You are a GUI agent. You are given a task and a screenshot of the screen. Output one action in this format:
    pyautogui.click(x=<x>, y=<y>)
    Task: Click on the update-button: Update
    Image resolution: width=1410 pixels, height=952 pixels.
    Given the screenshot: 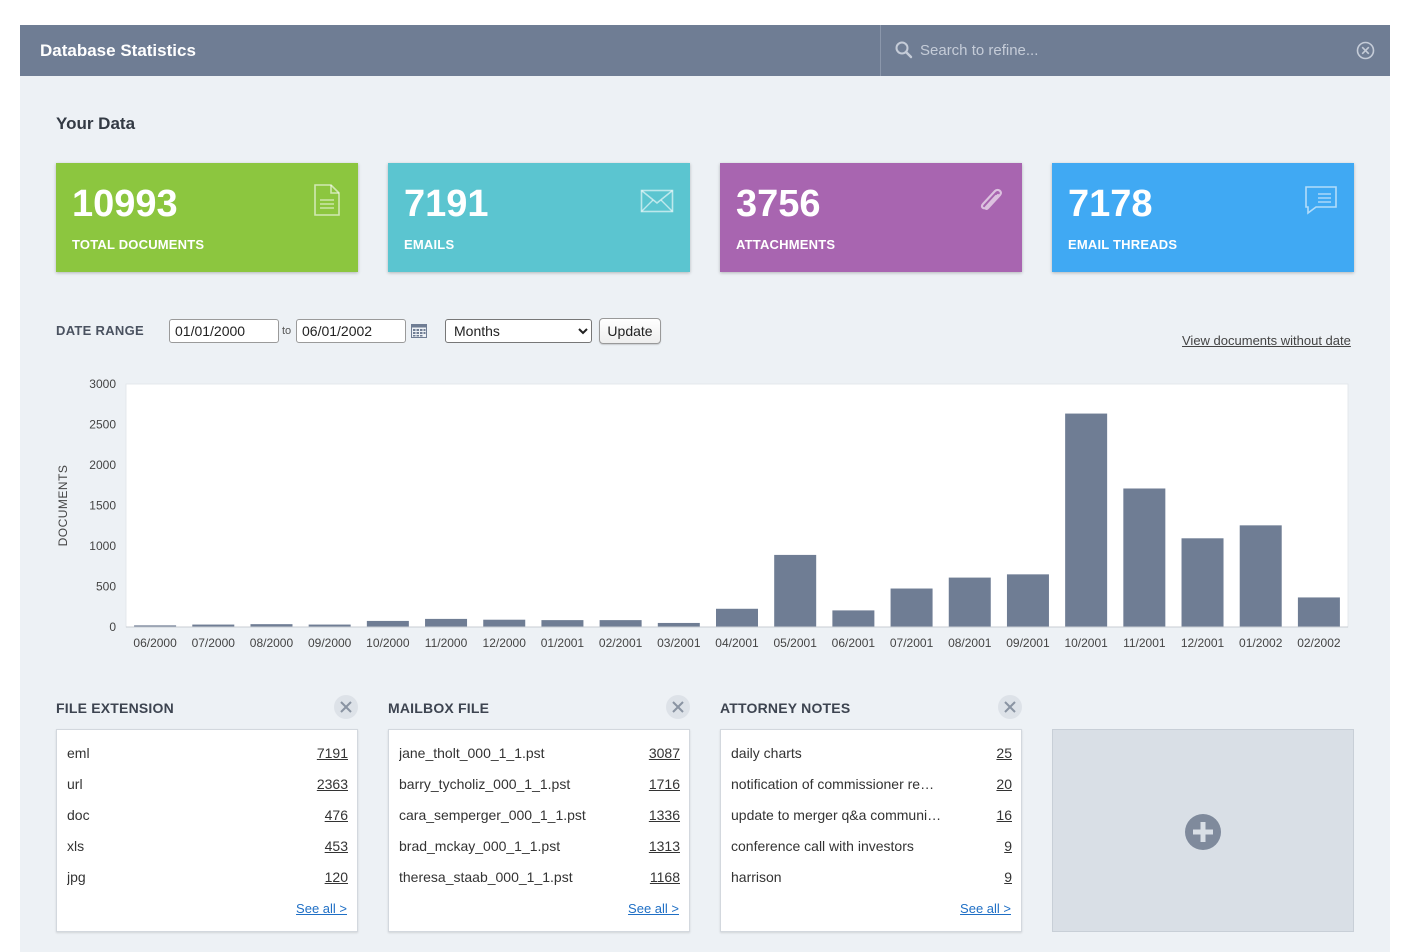 What is the action you would take?
    pyautogui.click(x=630, y=331)
    